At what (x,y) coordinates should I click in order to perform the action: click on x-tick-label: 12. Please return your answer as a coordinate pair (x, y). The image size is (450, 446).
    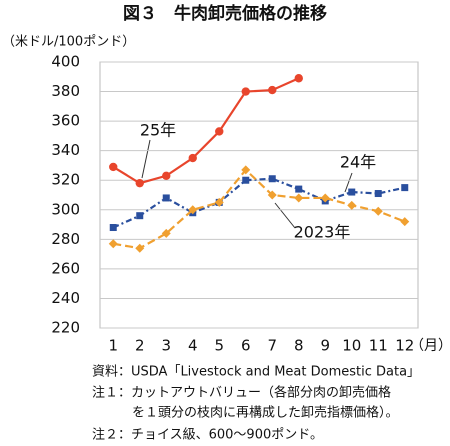
    Looking at the image, I should click on (404, 346).